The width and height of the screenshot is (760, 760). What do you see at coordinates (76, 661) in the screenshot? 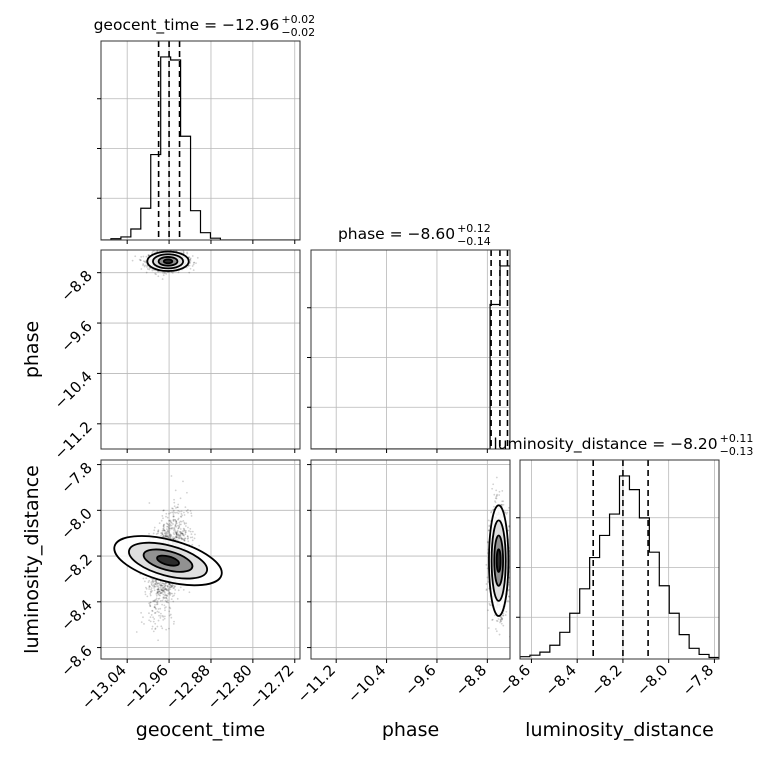
I see `y-tick-label: −8.6` at bounding box center [76, 661].